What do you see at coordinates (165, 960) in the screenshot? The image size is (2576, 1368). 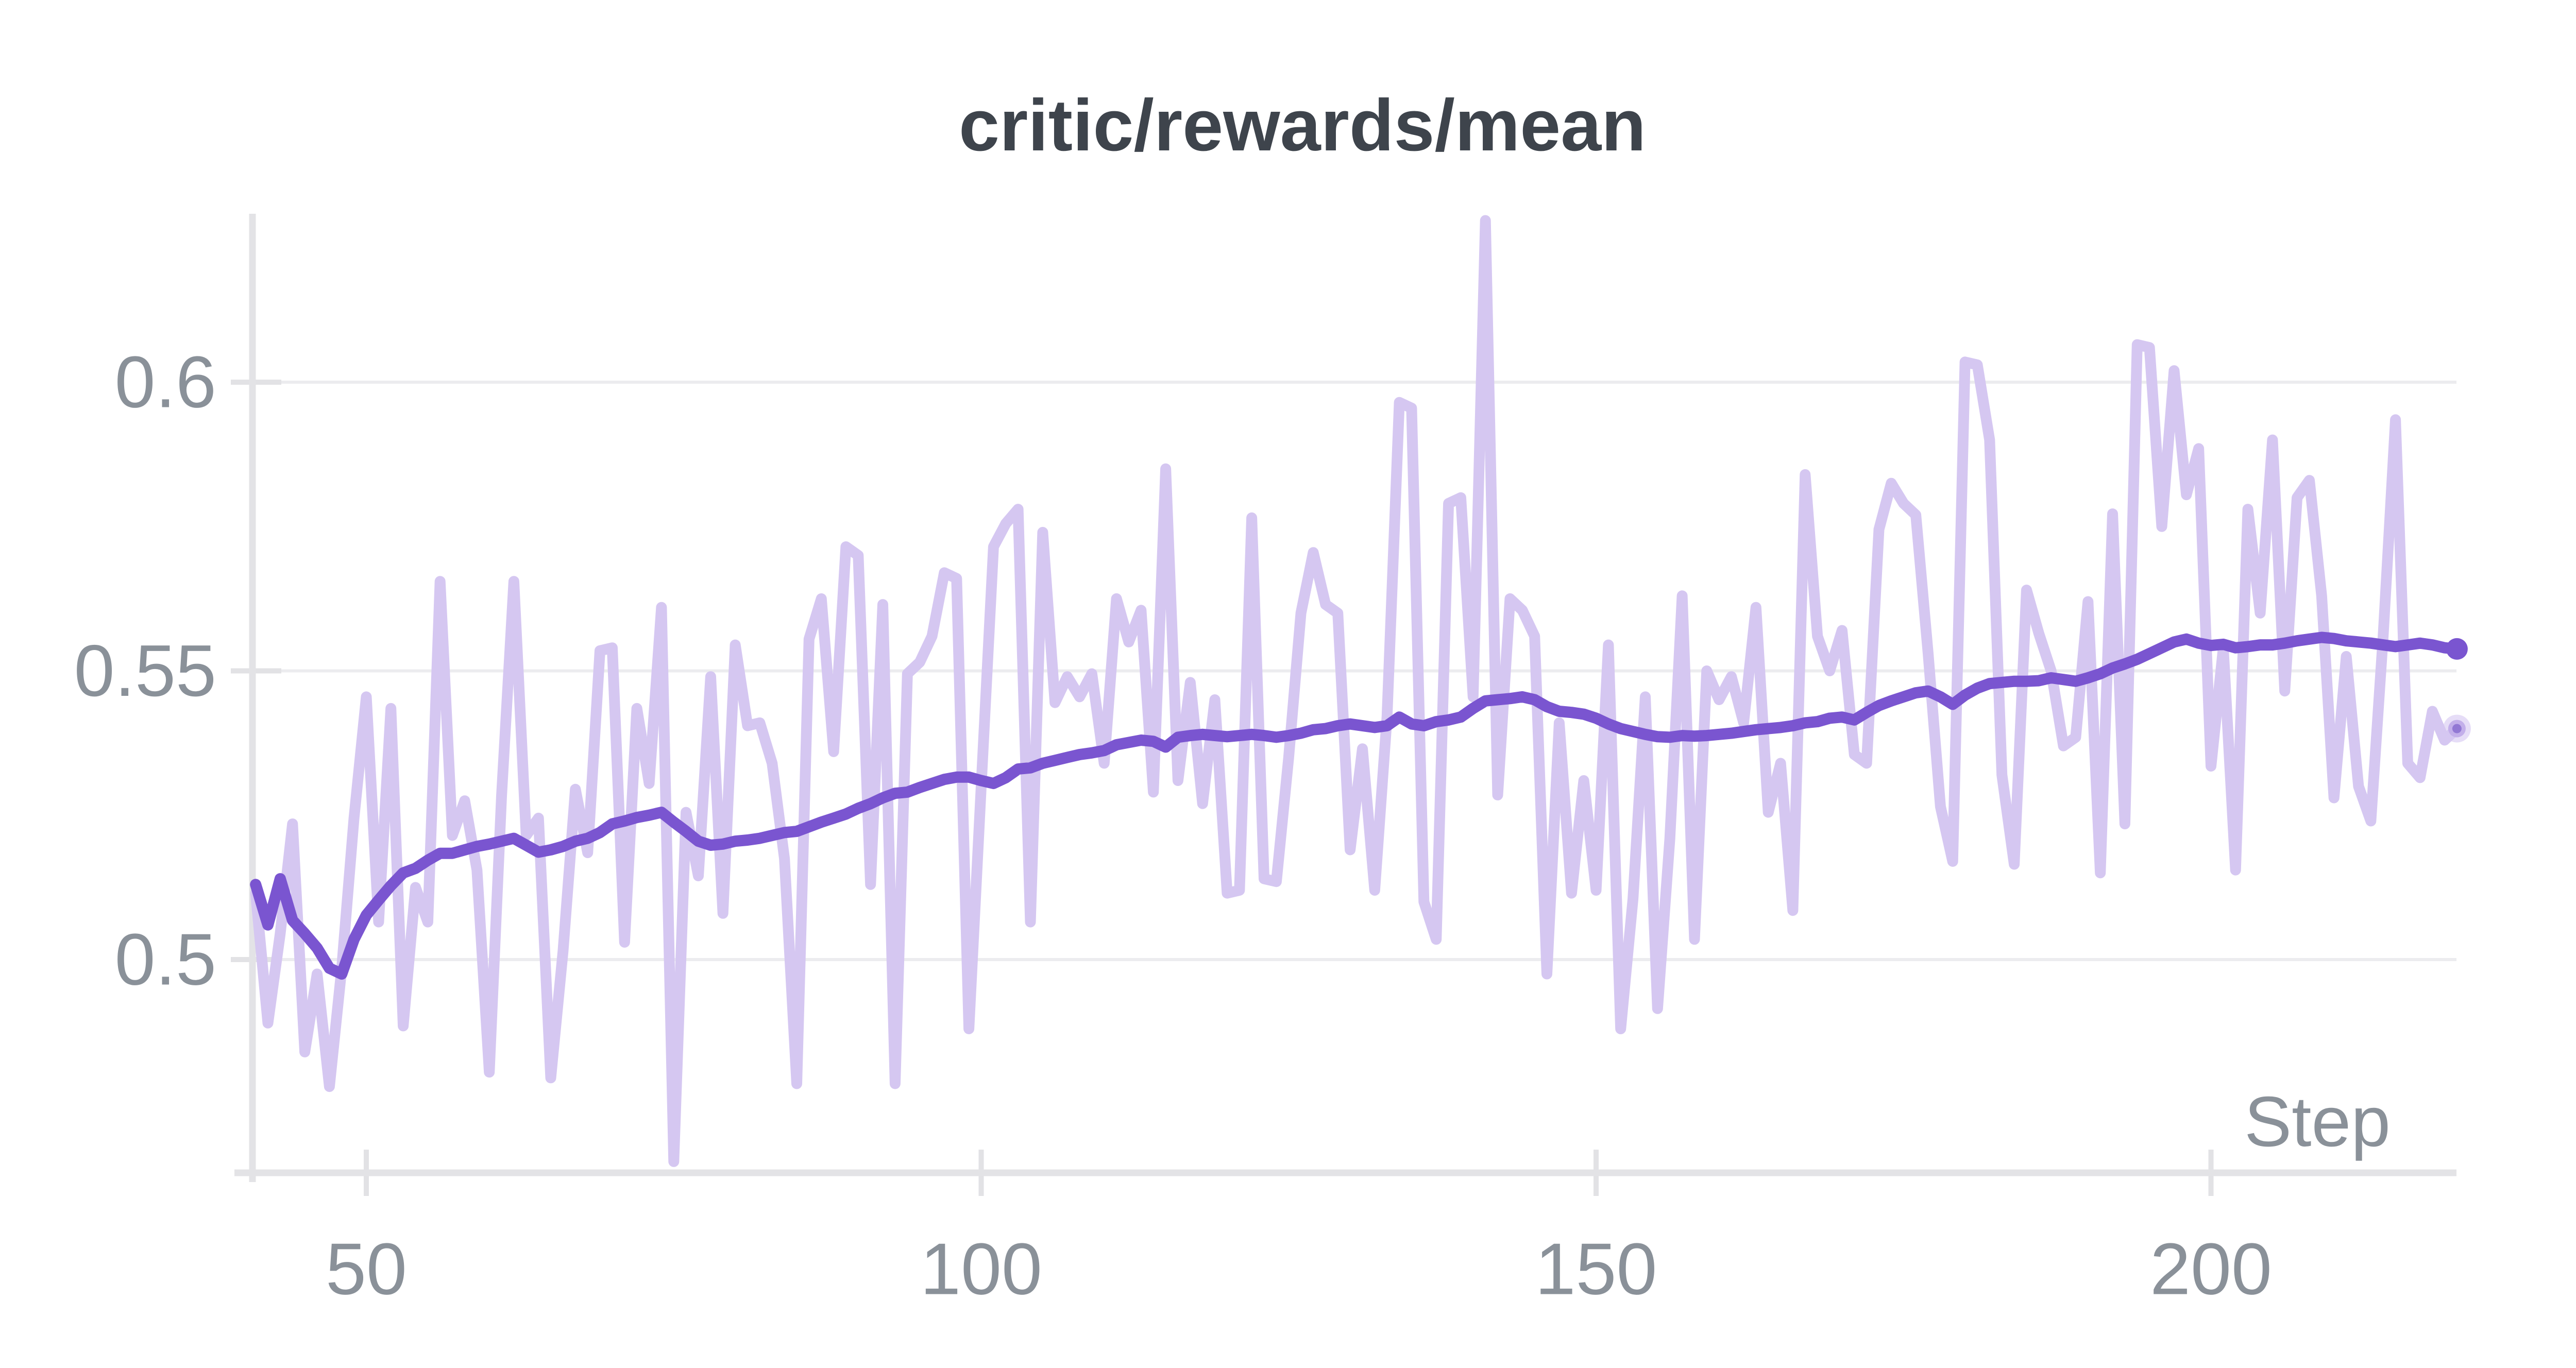 I see `y-axis-label-0.5: 0.5` at bounding box center [165, 960].